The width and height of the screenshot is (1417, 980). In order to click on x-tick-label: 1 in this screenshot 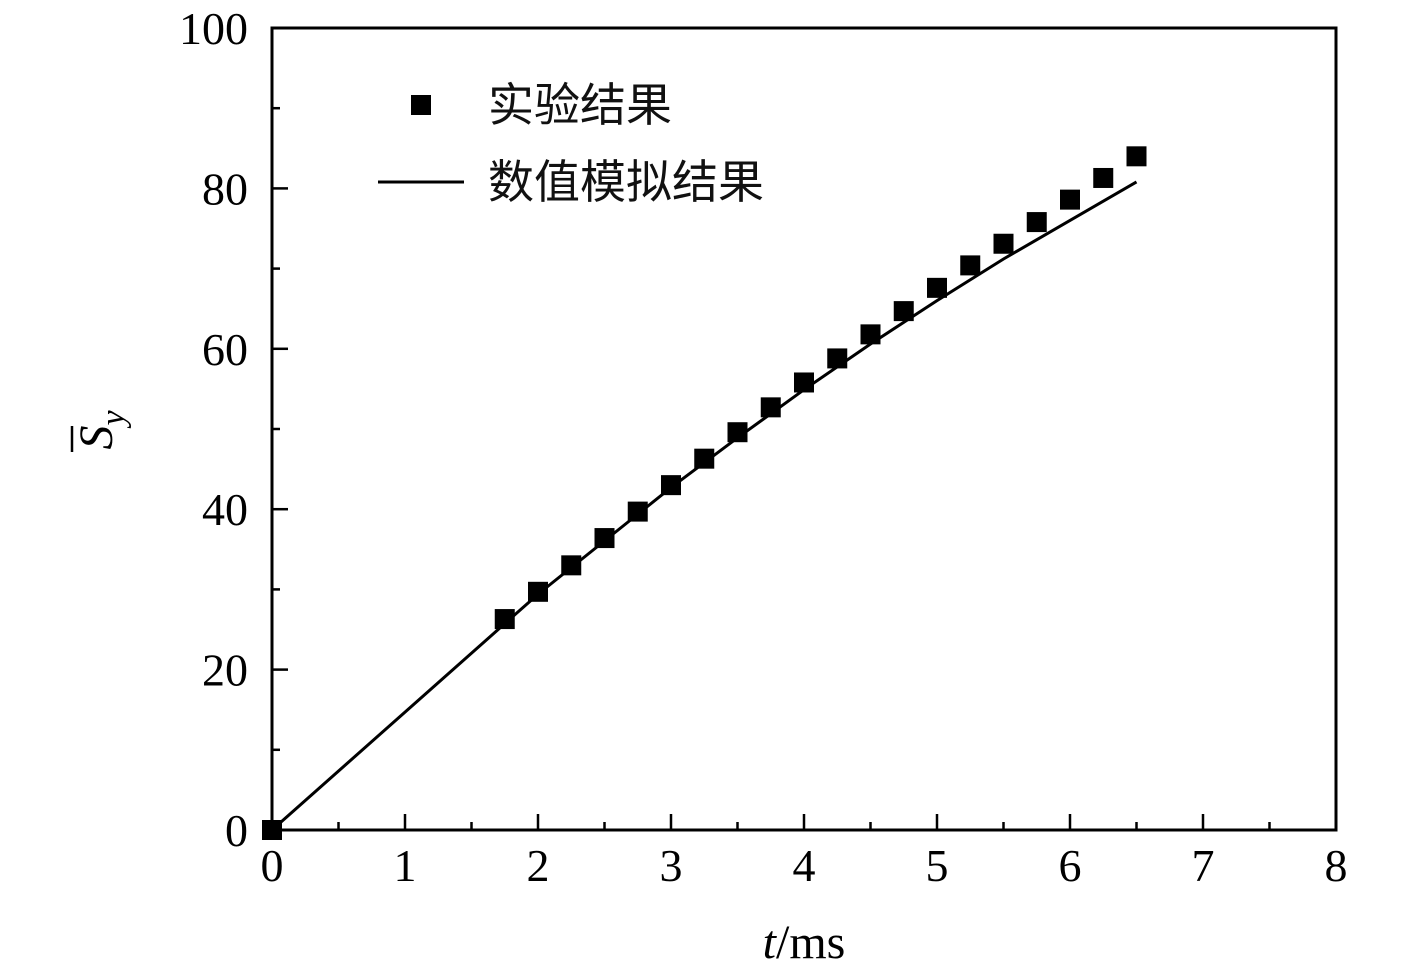, I will do `click(405, 865)`.